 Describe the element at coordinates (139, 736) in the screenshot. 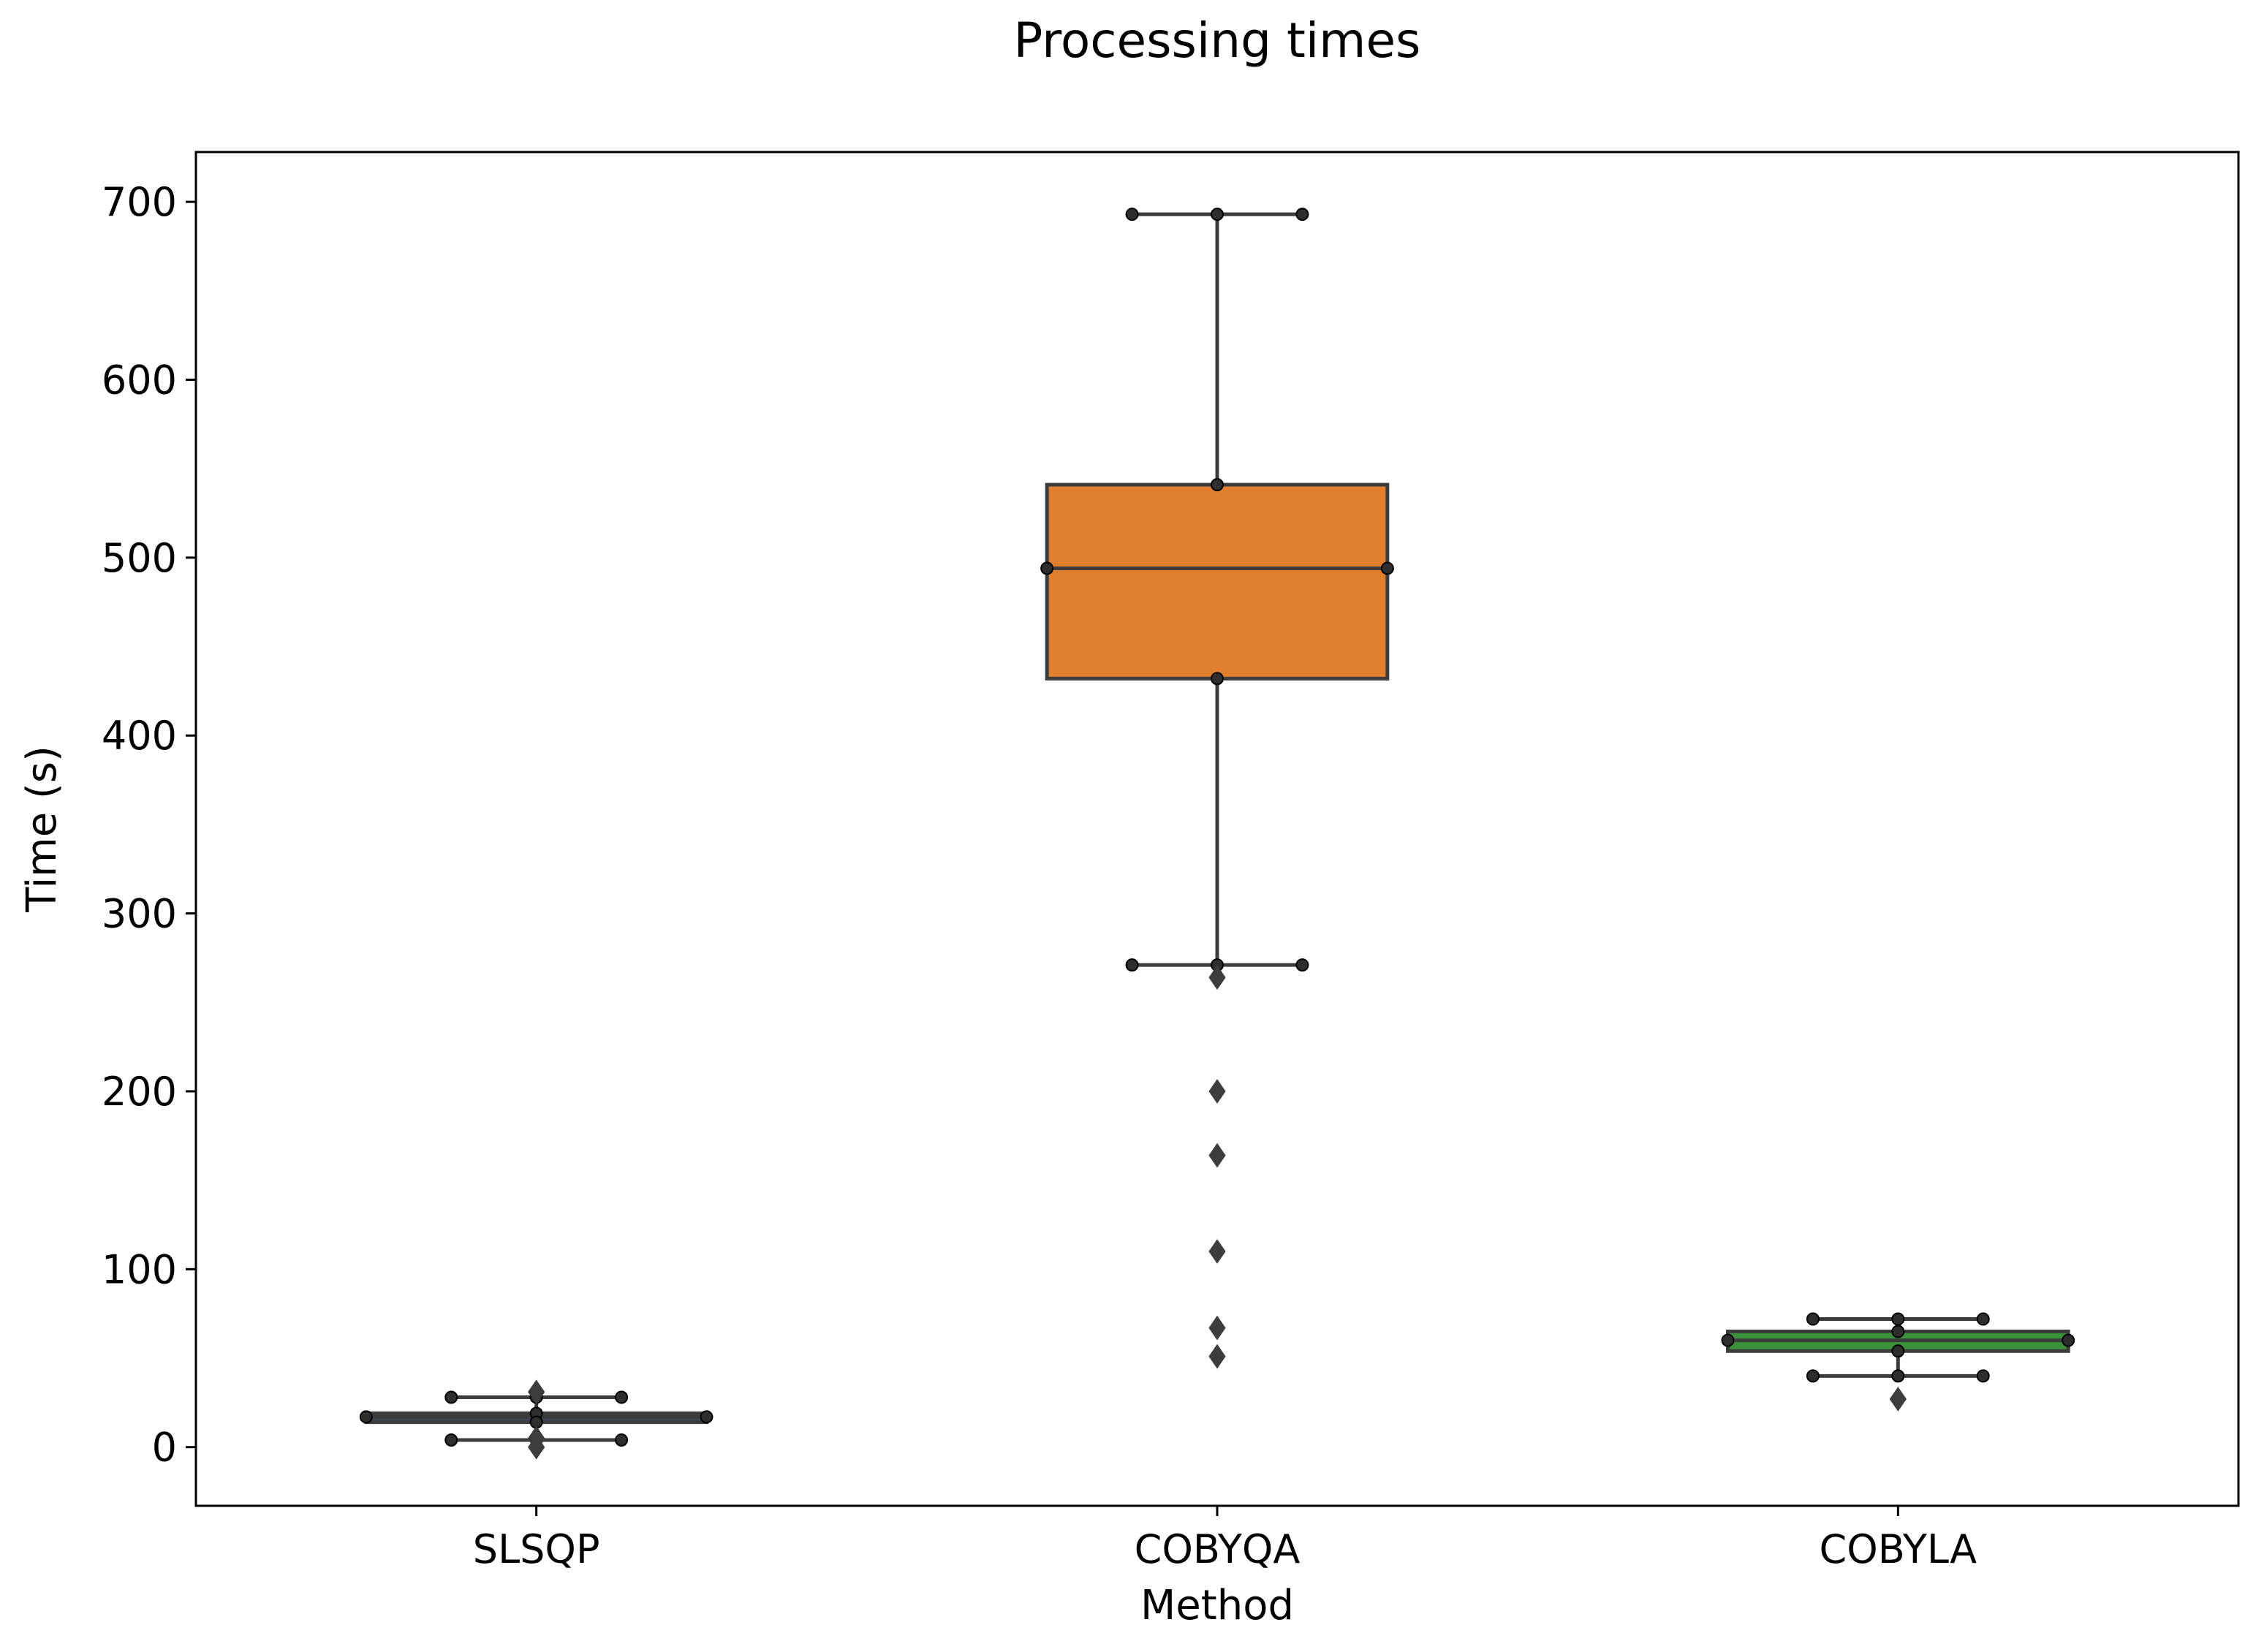

I see `y-tick-label: 400` at that location.